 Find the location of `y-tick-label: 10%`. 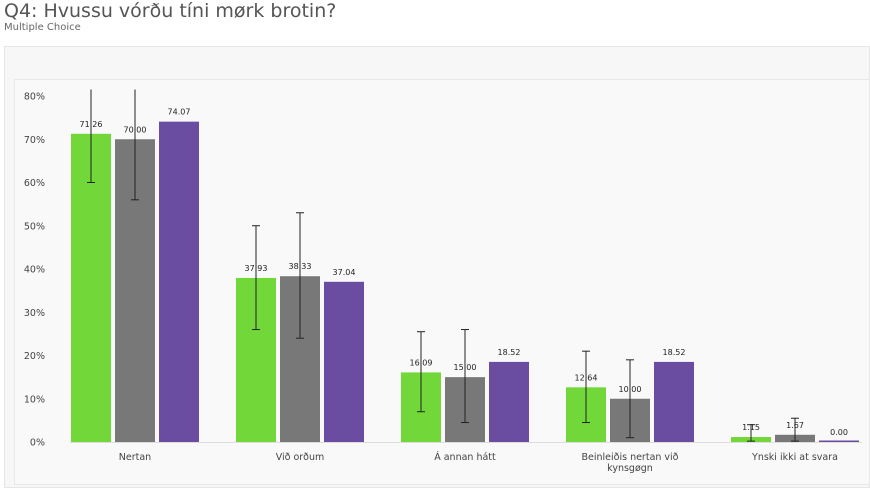

y-tick-label: 10% is located at coordinates (34, 399).